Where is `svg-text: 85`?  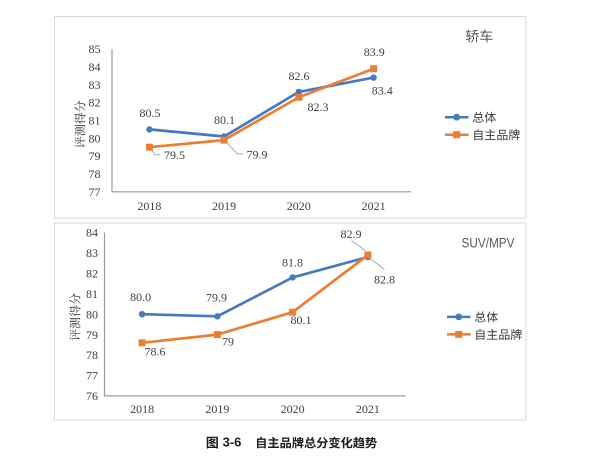
svg-text: 85 is located at coordinates (95, 49).